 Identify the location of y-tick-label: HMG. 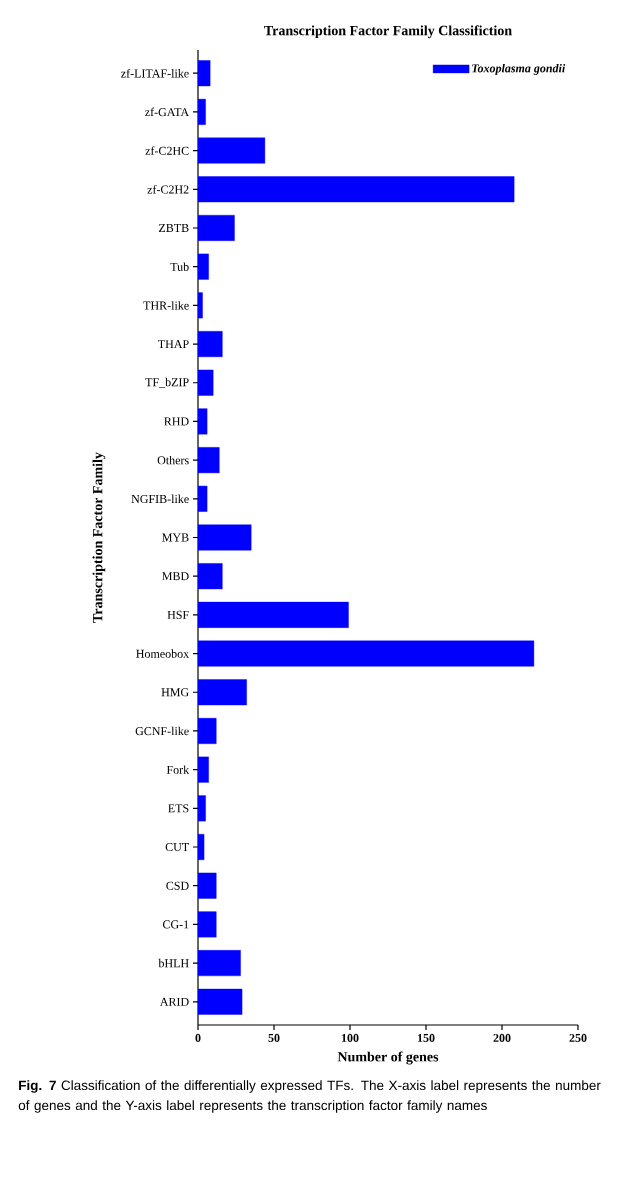
(175, 692).